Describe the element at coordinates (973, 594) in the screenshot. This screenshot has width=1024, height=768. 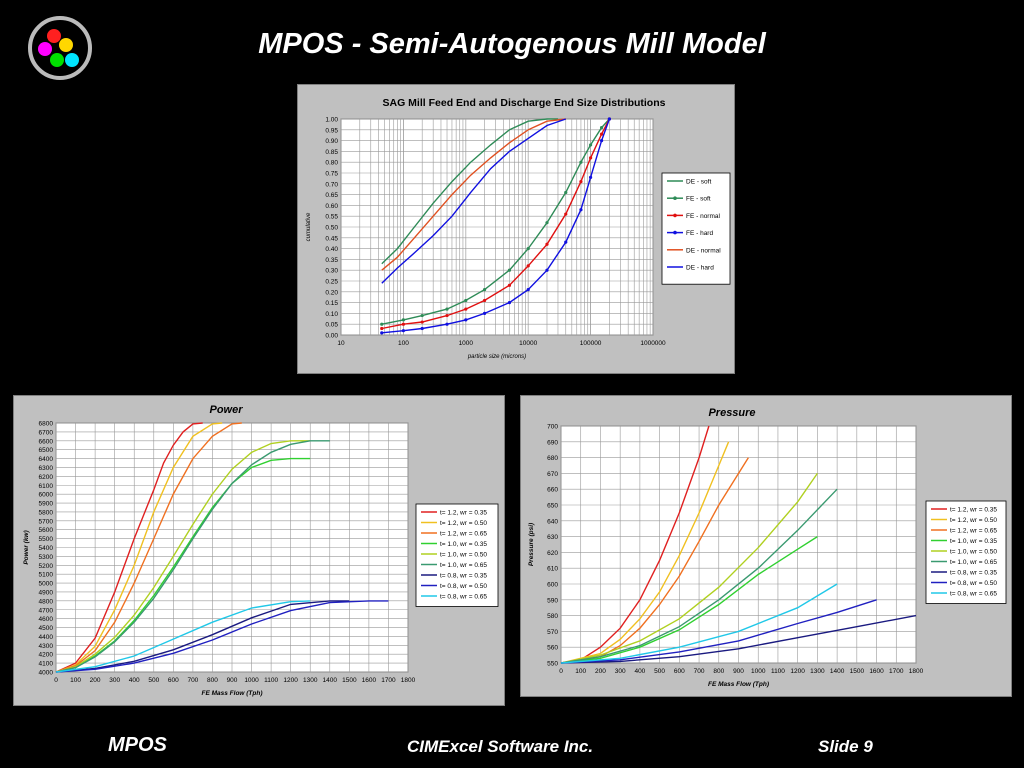
I see `legend-label: t= 0.8, wr = 0.65` at that location.